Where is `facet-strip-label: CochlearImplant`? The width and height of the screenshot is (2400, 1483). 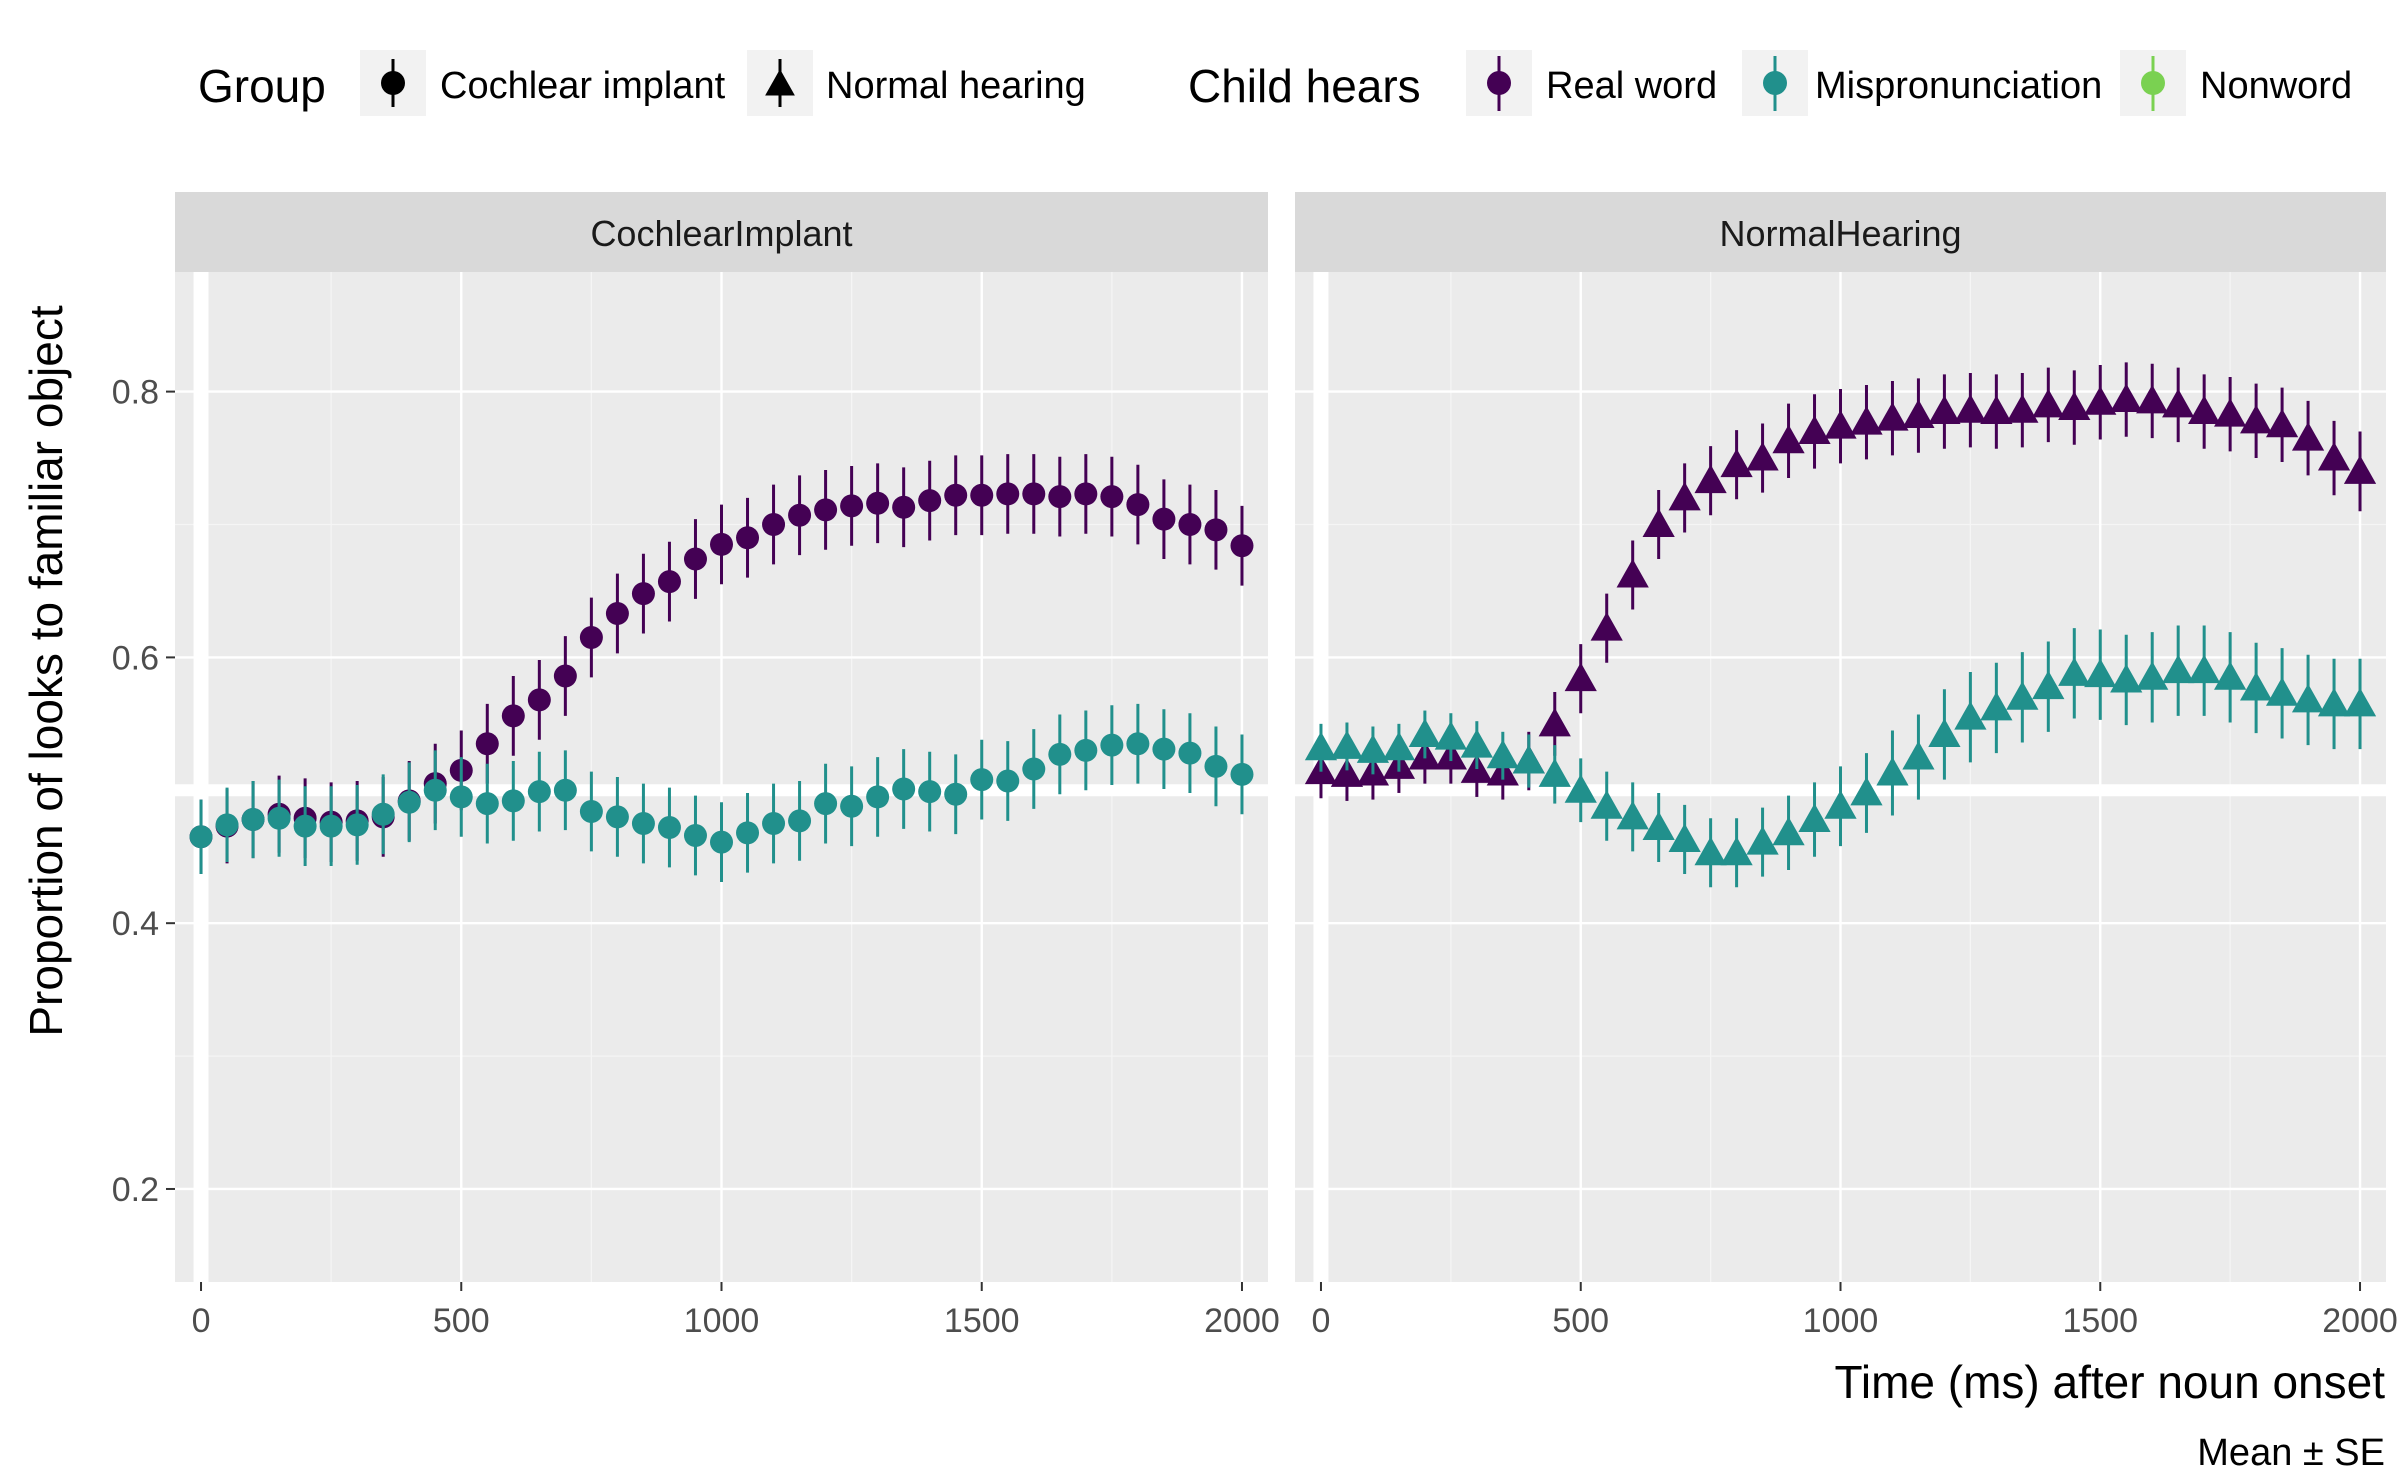
facet-strip-label: CochlearImplant is located at coordinates (721, 233).